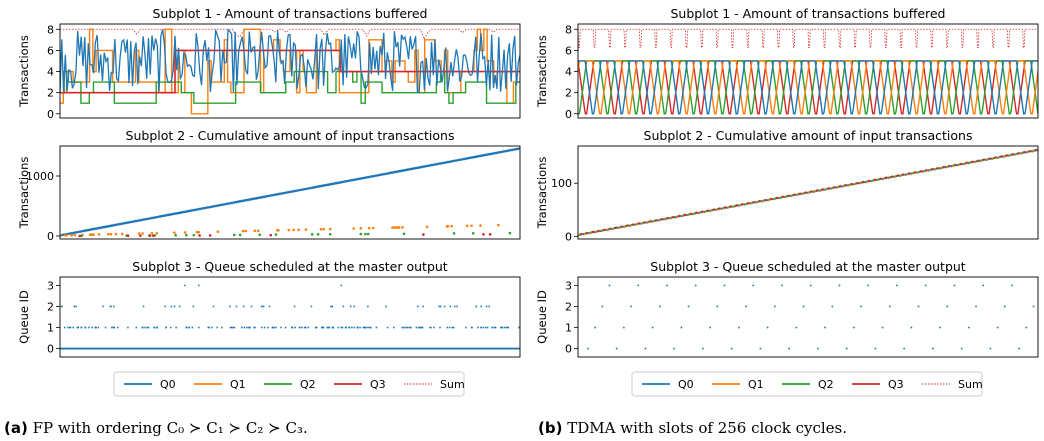 The image size is (1044, 441). Describe the element at coordinates (50, 50) in the screenshot. I see `y-tick-label: 6` at that location.